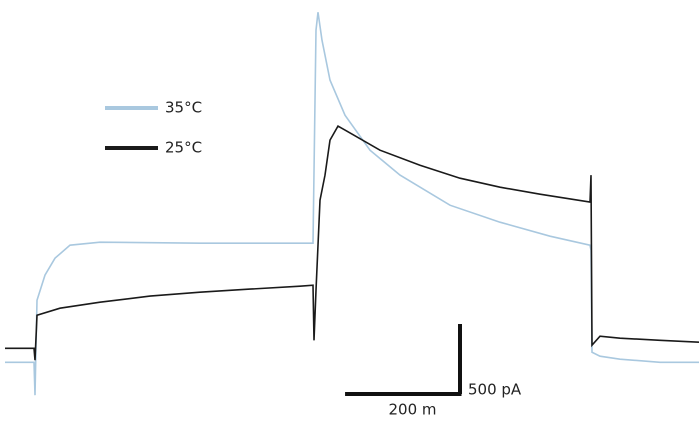 This screenshot has width=699, height=423. Describe the element at coordinates (183, 148) in the screenshot. I see `legend-label: 25°C` at that location.